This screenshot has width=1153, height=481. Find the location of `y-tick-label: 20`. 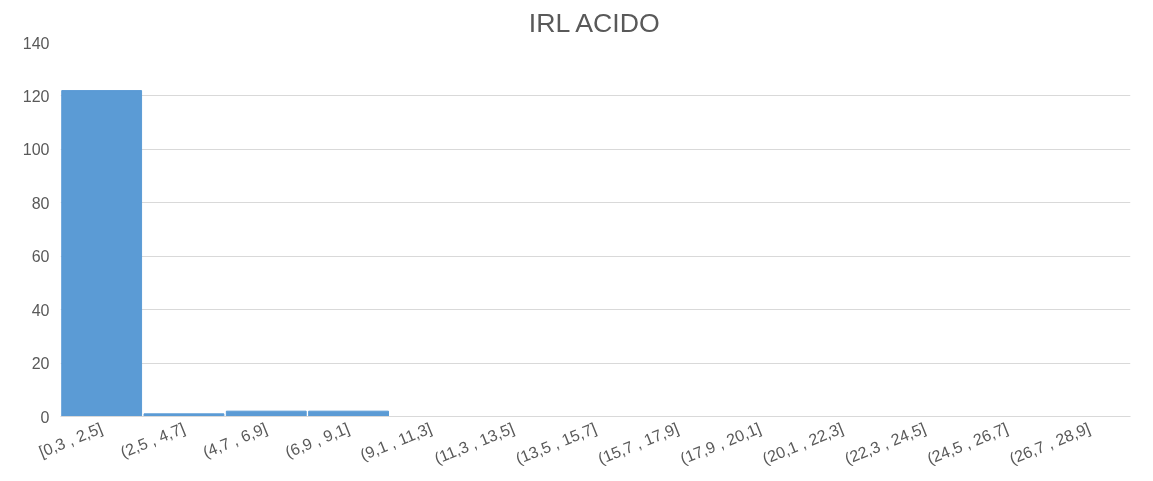

y-tick-label: 20 is located at coordinates (40, 364).